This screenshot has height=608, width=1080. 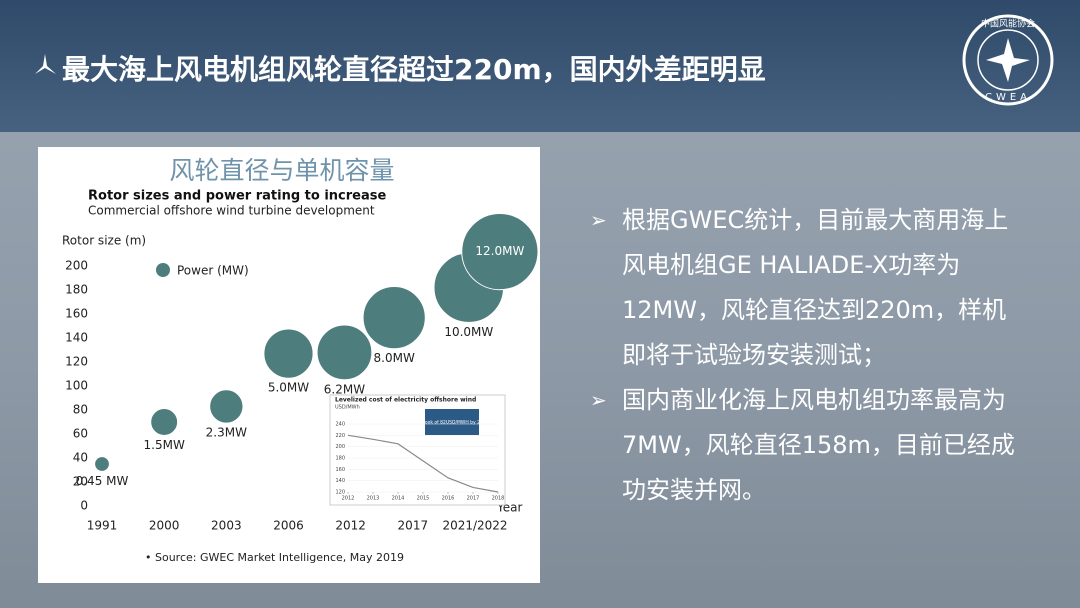 I want to click on data-label: 0.45 MW, so click(x=102, y=481).